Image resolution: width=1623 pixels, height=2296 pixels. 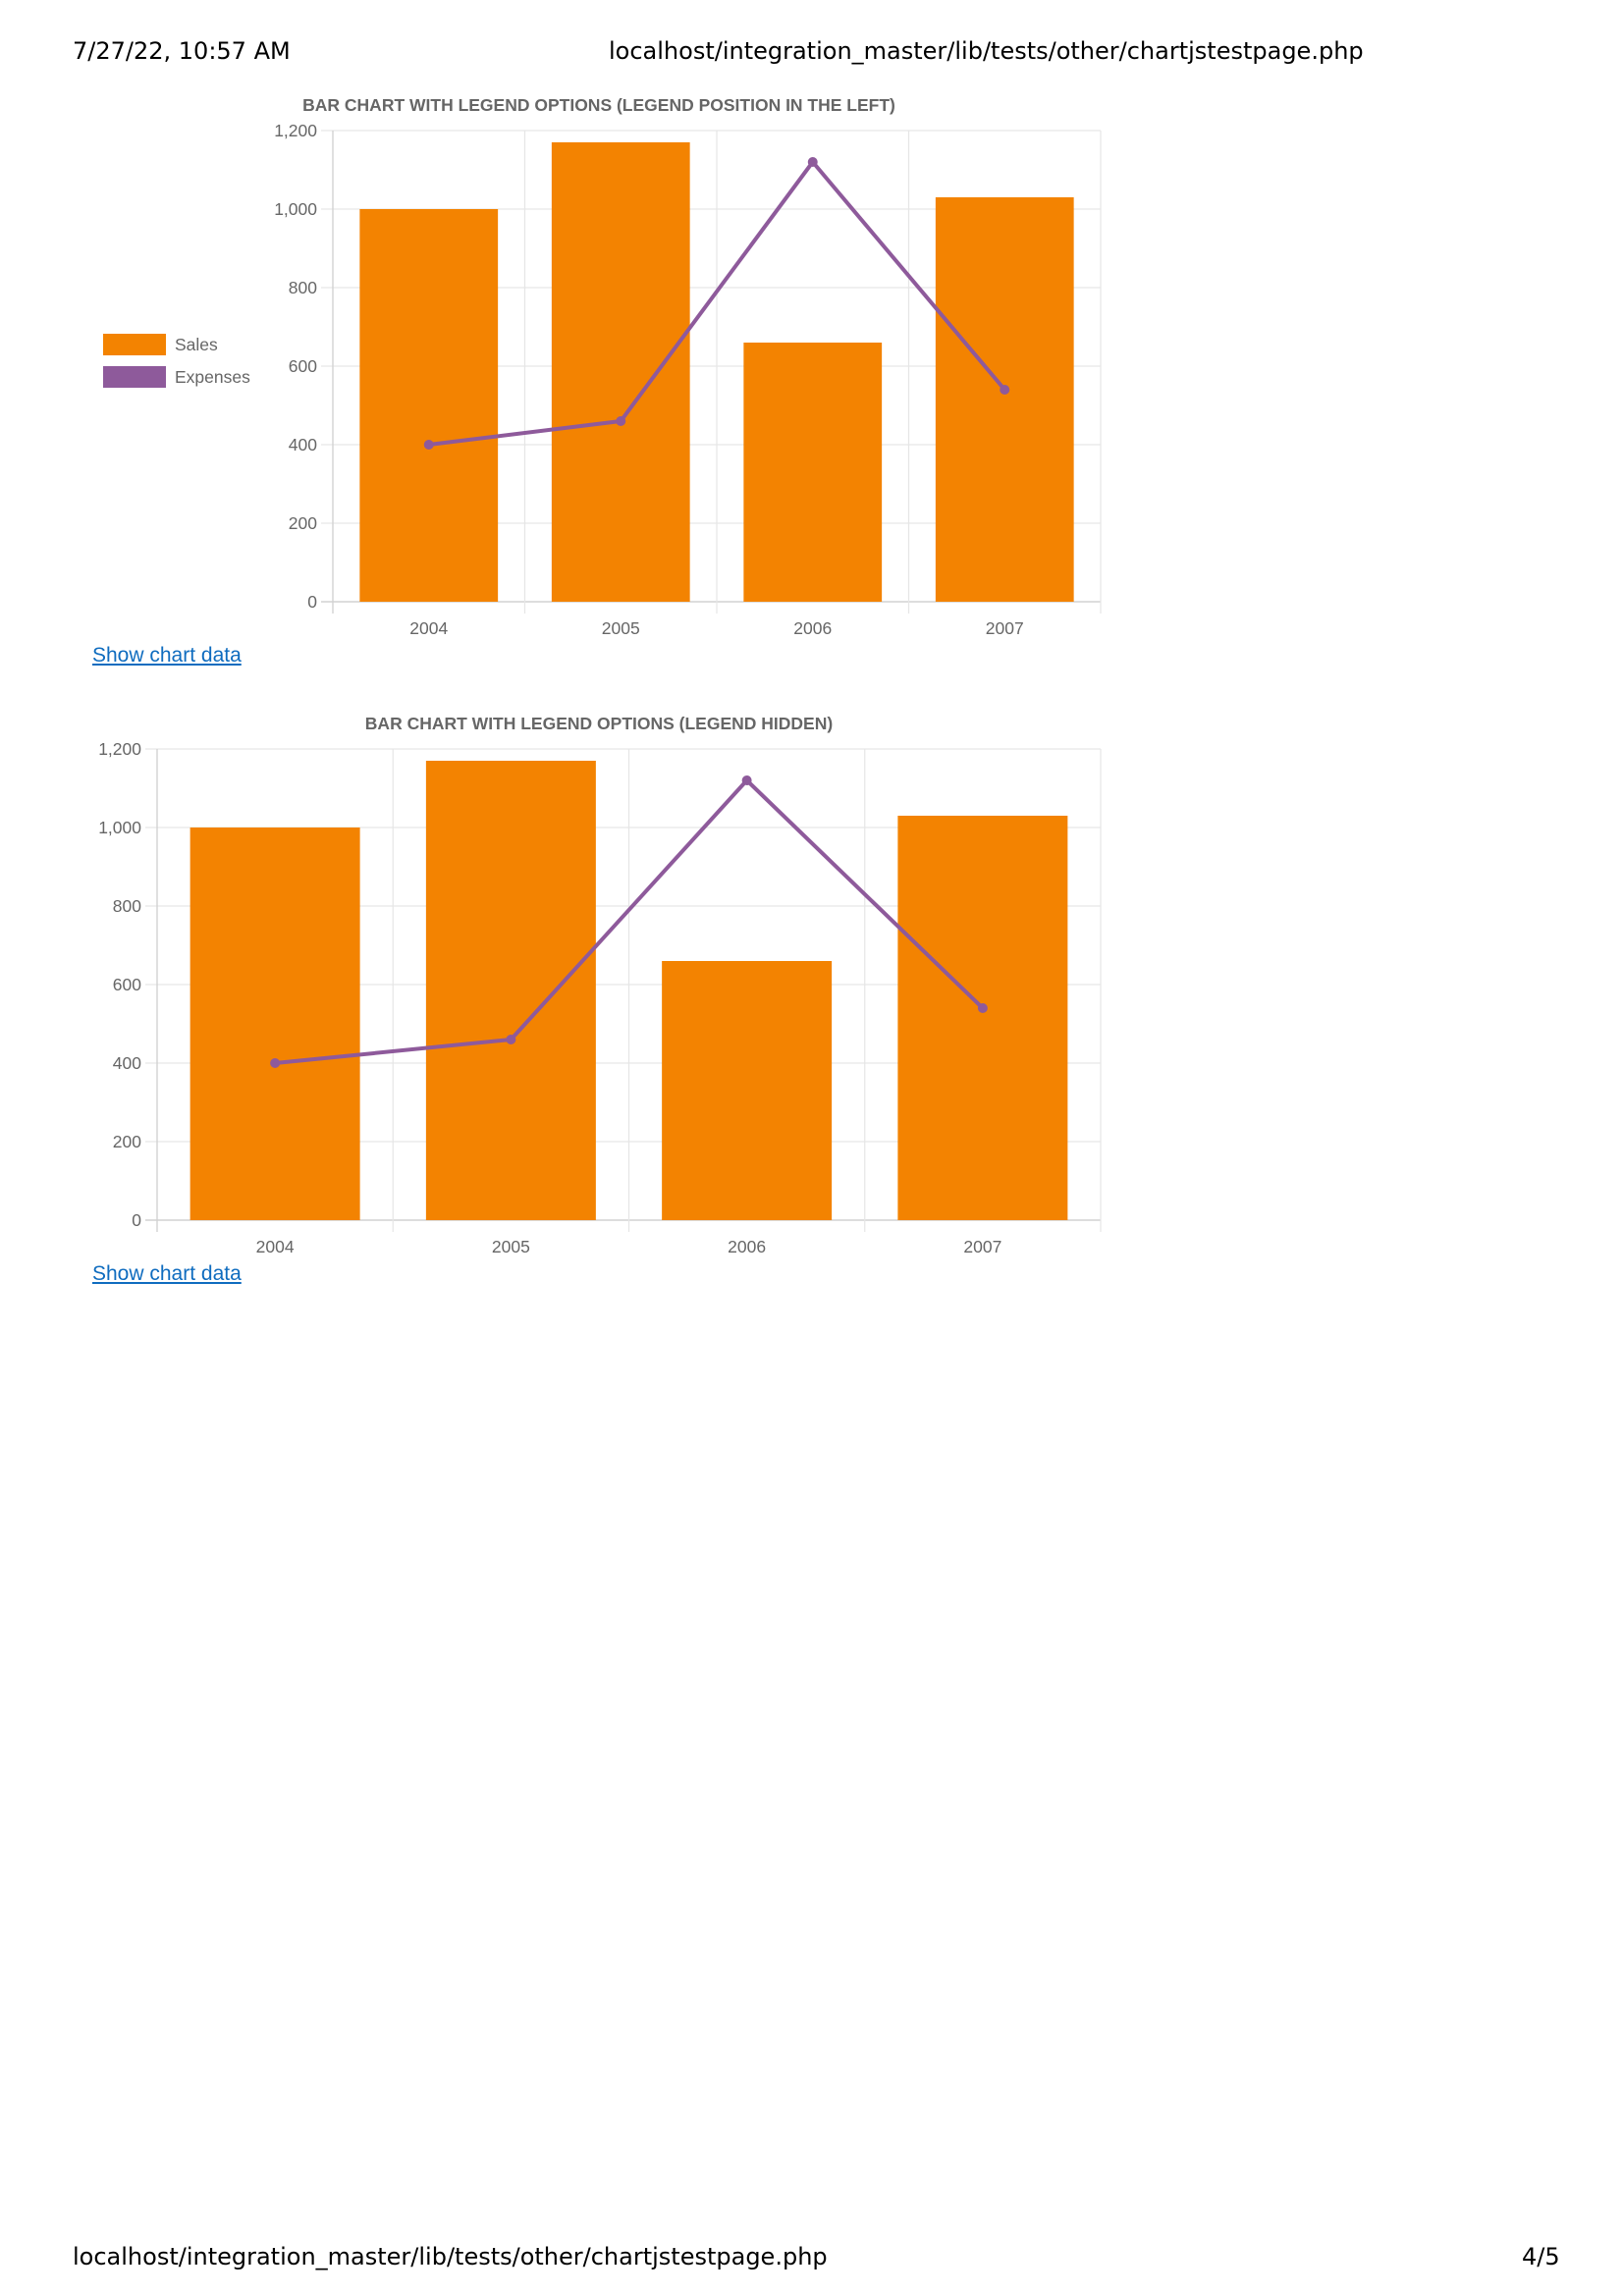 I want to click on legend-label-expenses: Expenses, so click(x=213, y=377).